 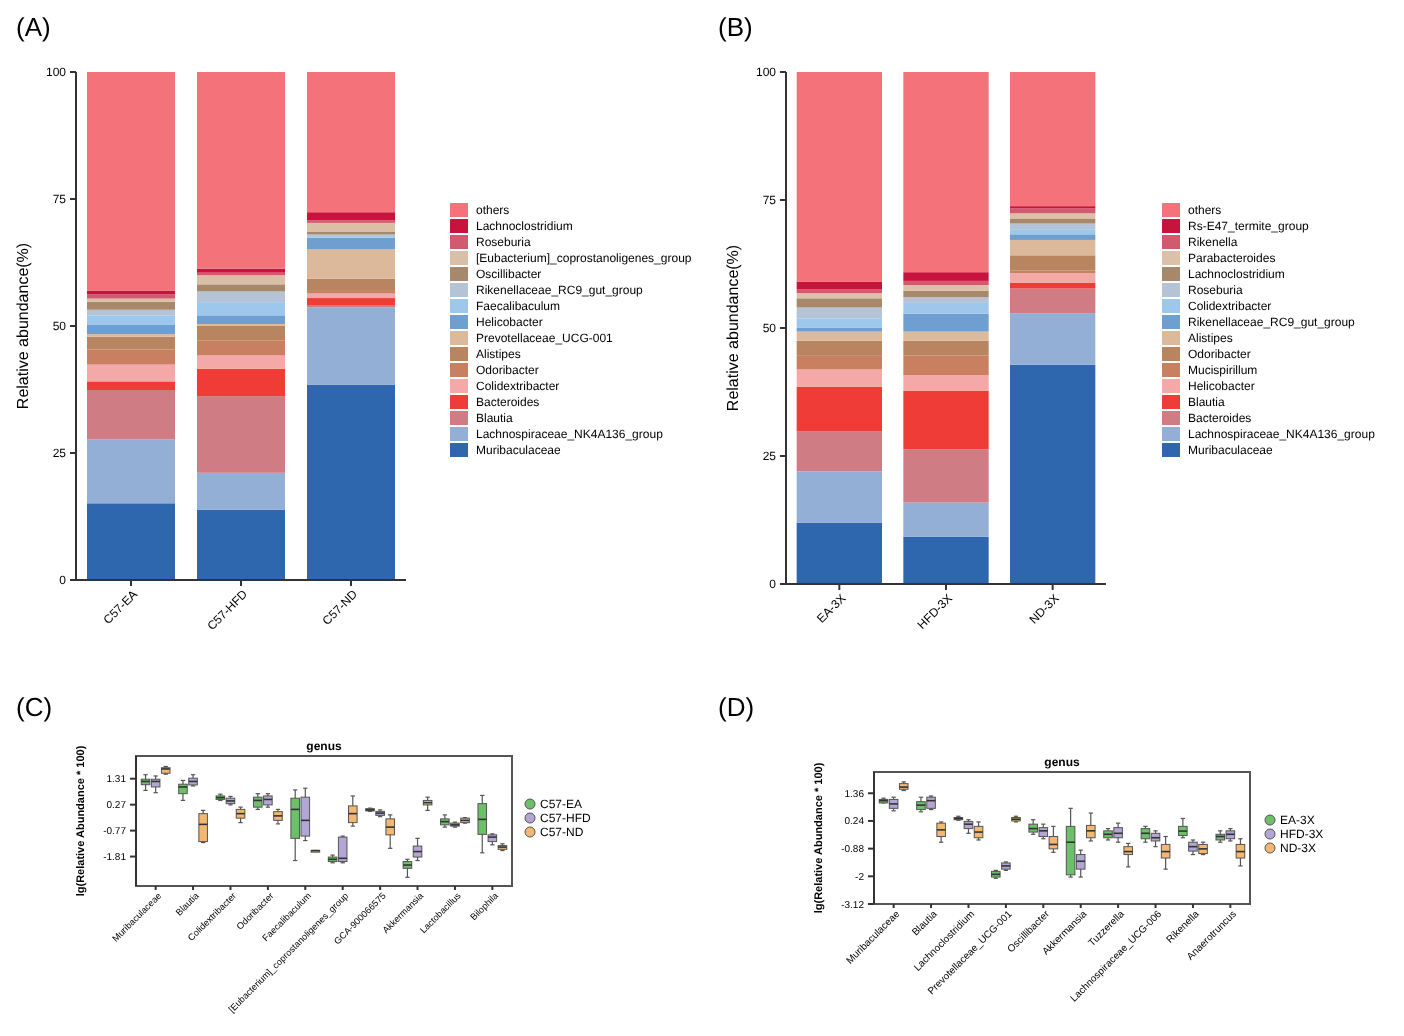 I want to click on text: (B), so click(x=735, y=27).